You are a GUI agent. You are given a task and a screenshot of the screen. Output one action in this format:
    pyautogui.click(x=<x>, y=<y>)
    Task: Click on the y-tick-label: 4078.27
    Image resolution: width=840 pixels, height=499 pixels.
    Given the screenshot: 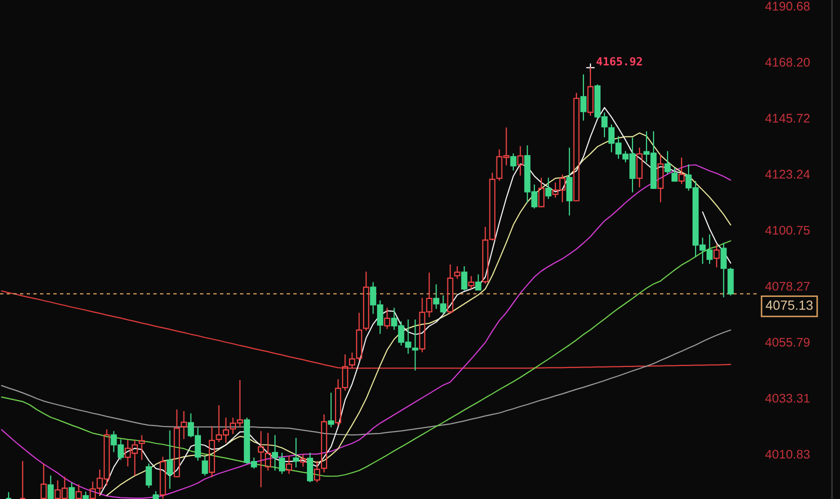 What is the action you would take?
    pyautogui.click(x=787, y=286)
    